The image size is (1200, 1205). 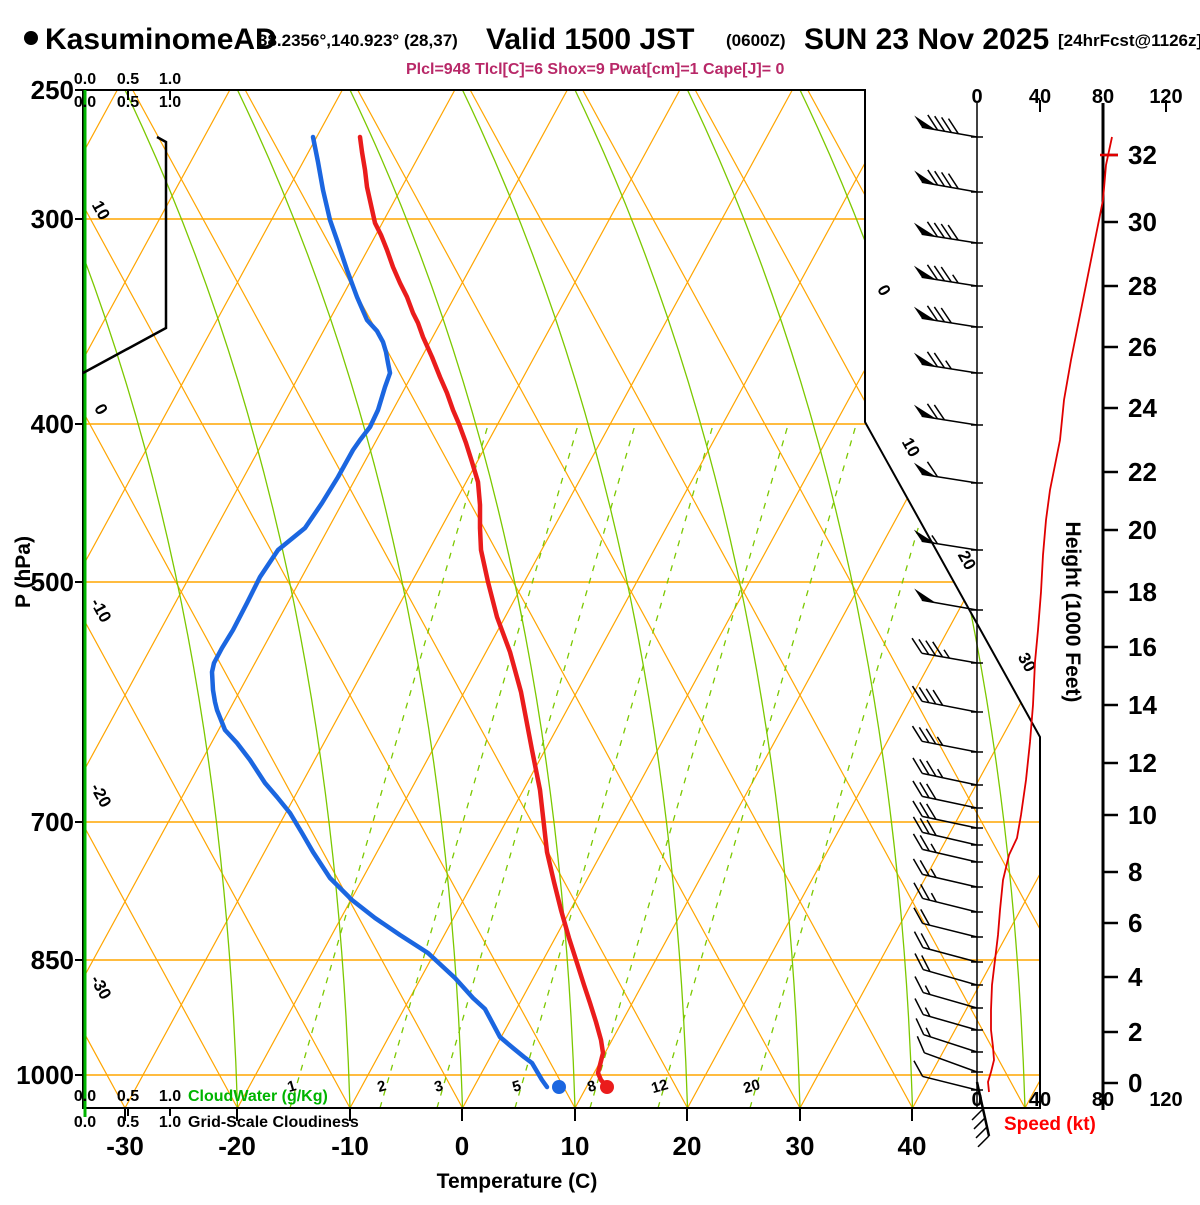 What do you see at coordinates (1135, 872) in the screenshot?
I see `height-tick-label: 8` at bounding box center [1135, 872].